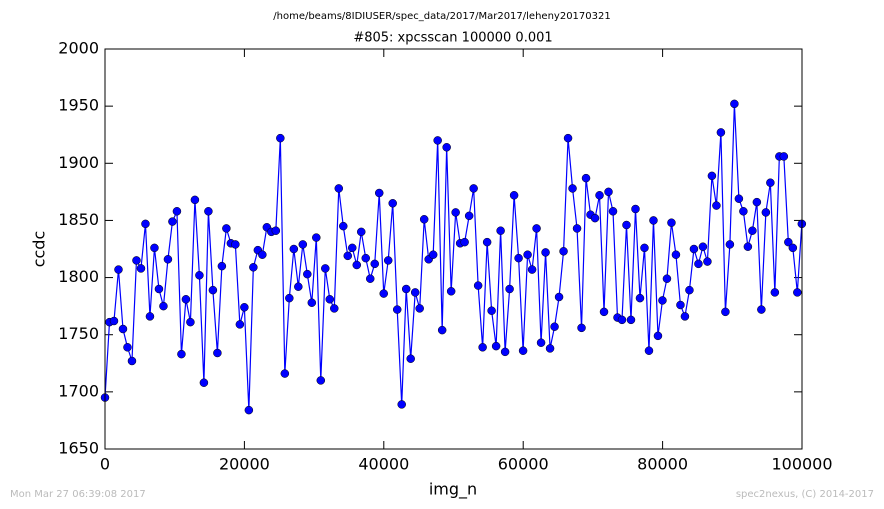 The height and width of the screenshot is (509, 884). I want to click on y-axis-label: ccdc, so click(39, 249).